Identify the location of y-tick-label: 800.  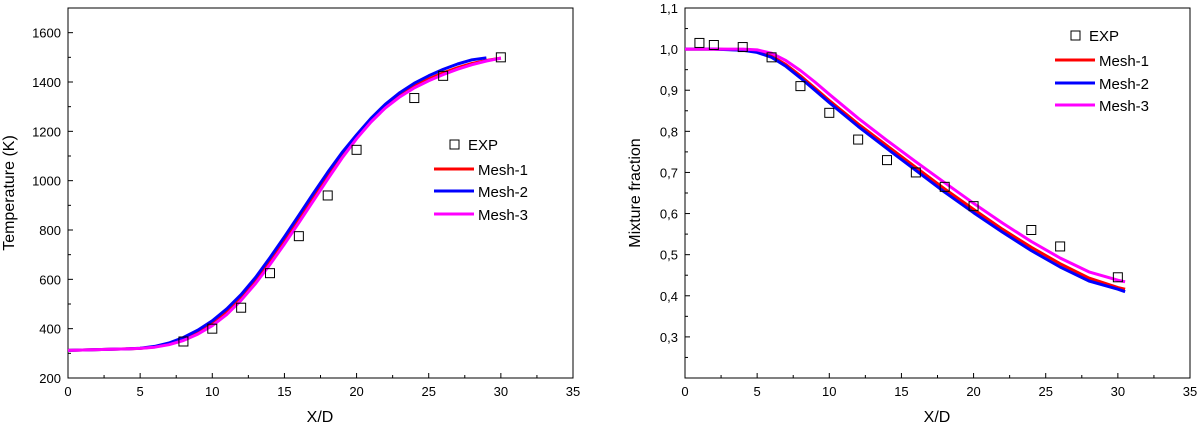
(50, 230).